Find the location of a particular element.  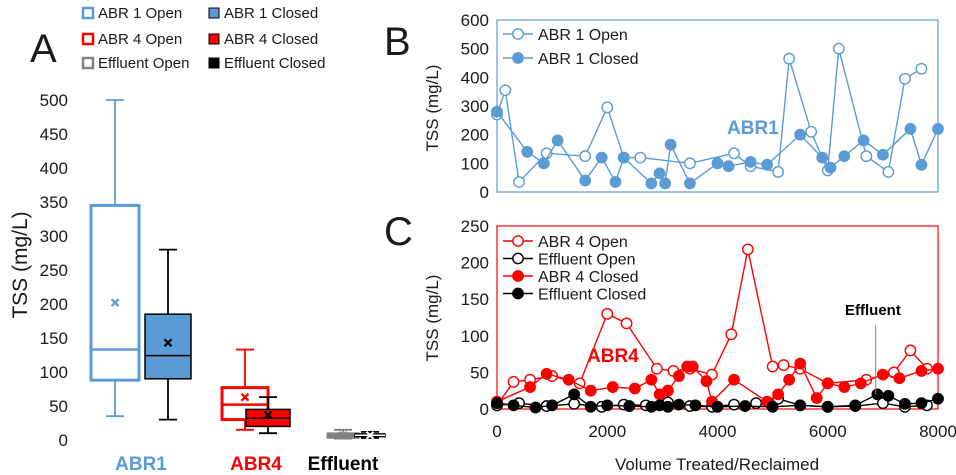

y-tick-label: 150 is located at coordinates (475, 299).